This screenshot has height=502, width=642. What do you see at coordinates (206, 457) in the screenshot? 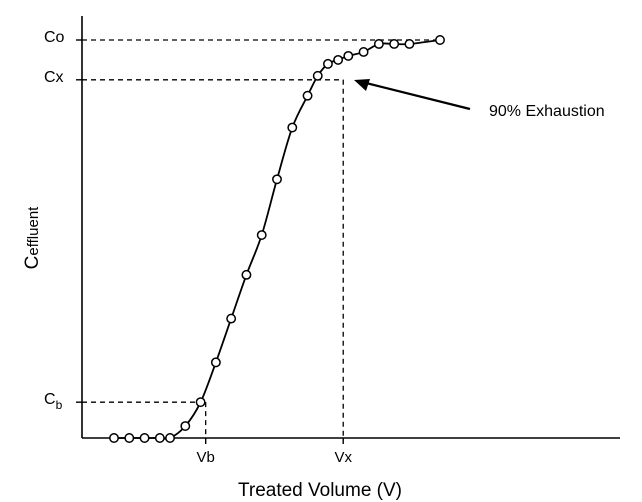
I see `x-tick-label-0: Vb` at bounding box center [206, 457].